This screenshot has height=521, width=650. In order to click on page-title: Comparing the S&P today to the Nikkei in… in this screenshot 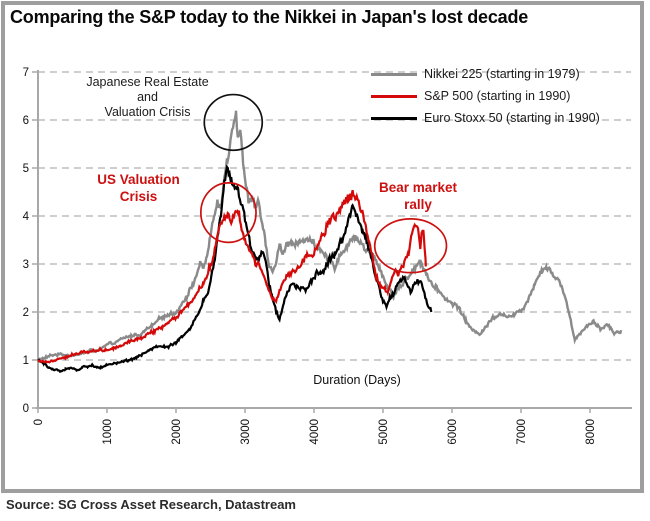, I will do `click(269, 17)`.